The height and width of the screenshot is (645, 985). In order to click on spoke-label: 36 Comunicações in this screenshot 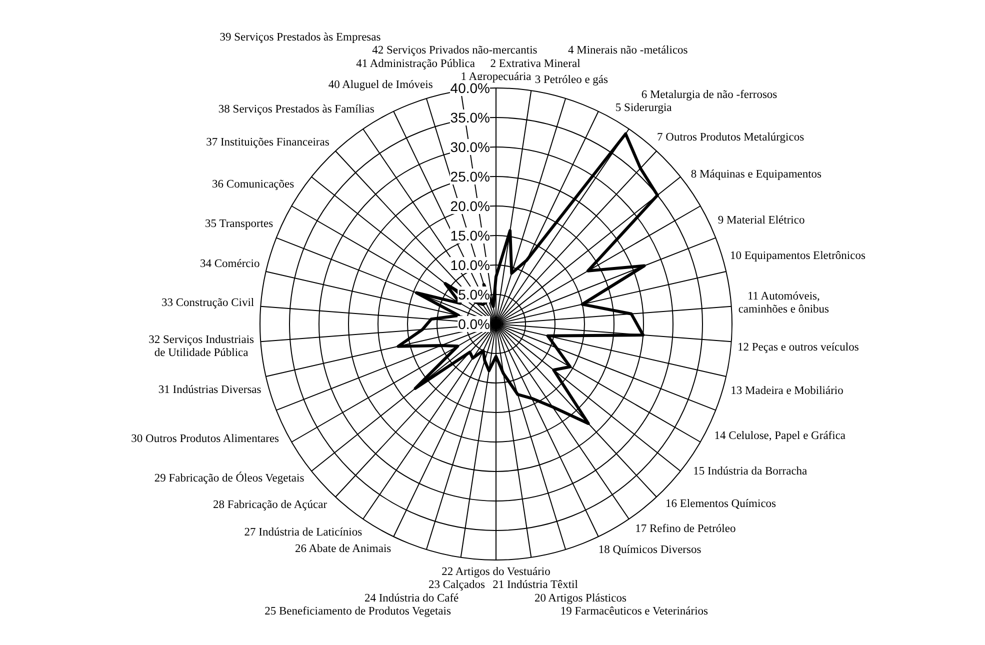, I will do `click(253, 184)`.